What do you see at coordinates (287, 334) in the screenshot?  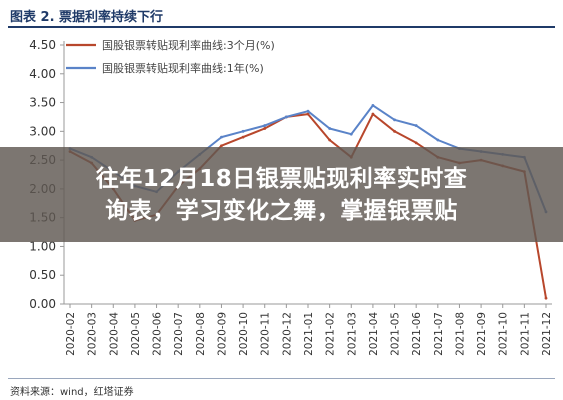 I see `x-tick-label: 2020-12` at bounding box center [287, 334].